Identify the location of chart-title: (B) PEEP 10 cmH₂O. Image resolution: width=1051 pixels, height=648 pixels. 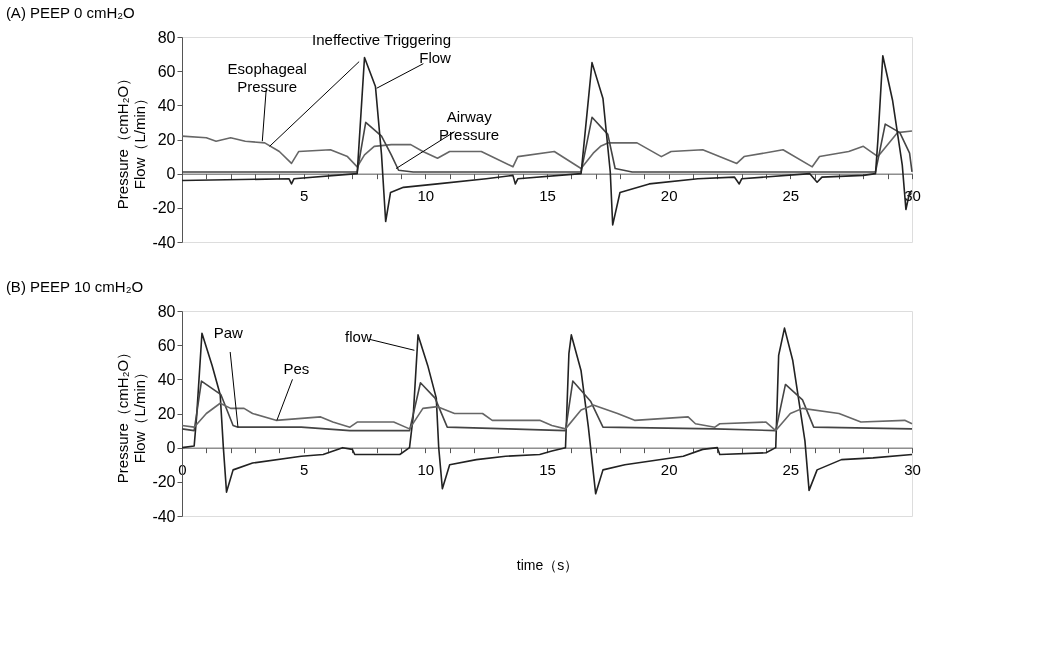
(74, 286).